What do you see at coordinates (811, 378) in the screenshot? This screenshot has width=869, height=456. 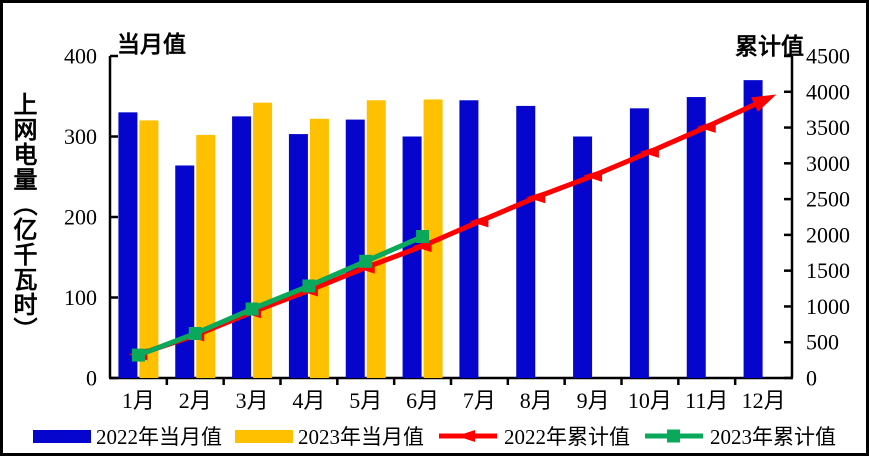 I see `right-axis-tick-label: 0` at bounding box center [811, 378].